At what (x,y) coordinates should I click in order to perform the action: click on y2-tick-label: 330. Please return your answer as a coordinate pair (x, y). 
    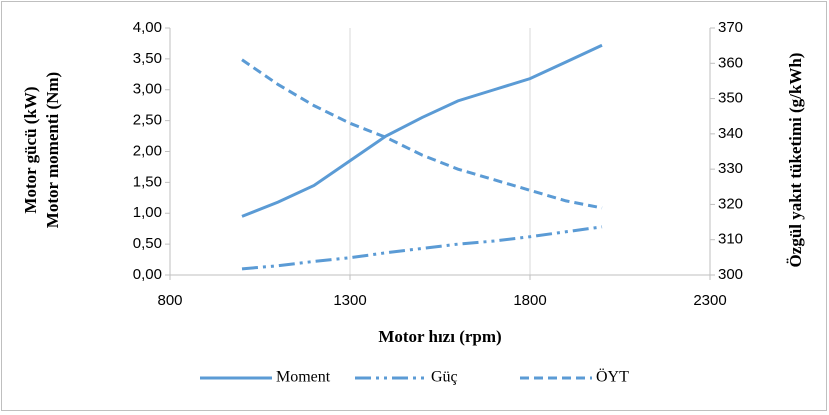
    Looking at the image, I should click on (730, 168).